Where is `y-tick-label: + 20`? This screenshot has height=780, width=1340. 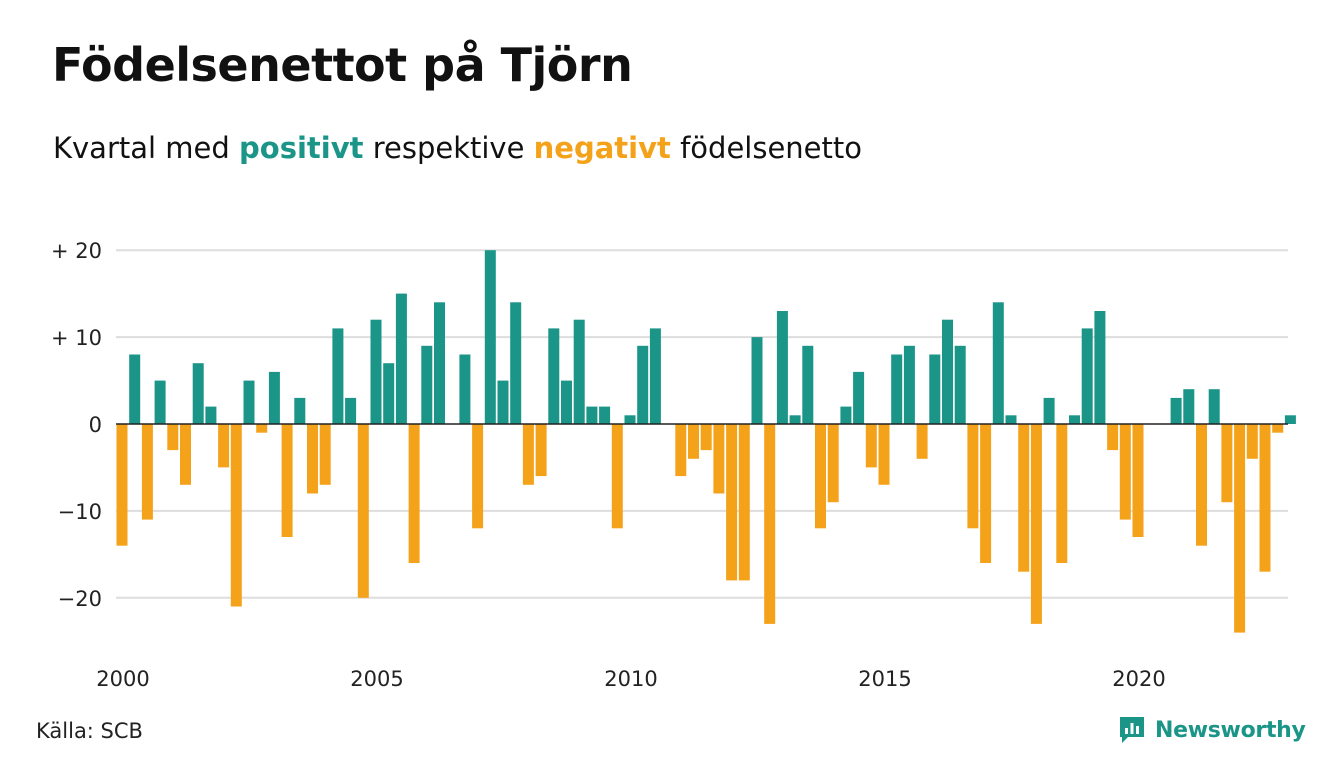 y-tick-label: + 20 is located at coordinates (76, 251).